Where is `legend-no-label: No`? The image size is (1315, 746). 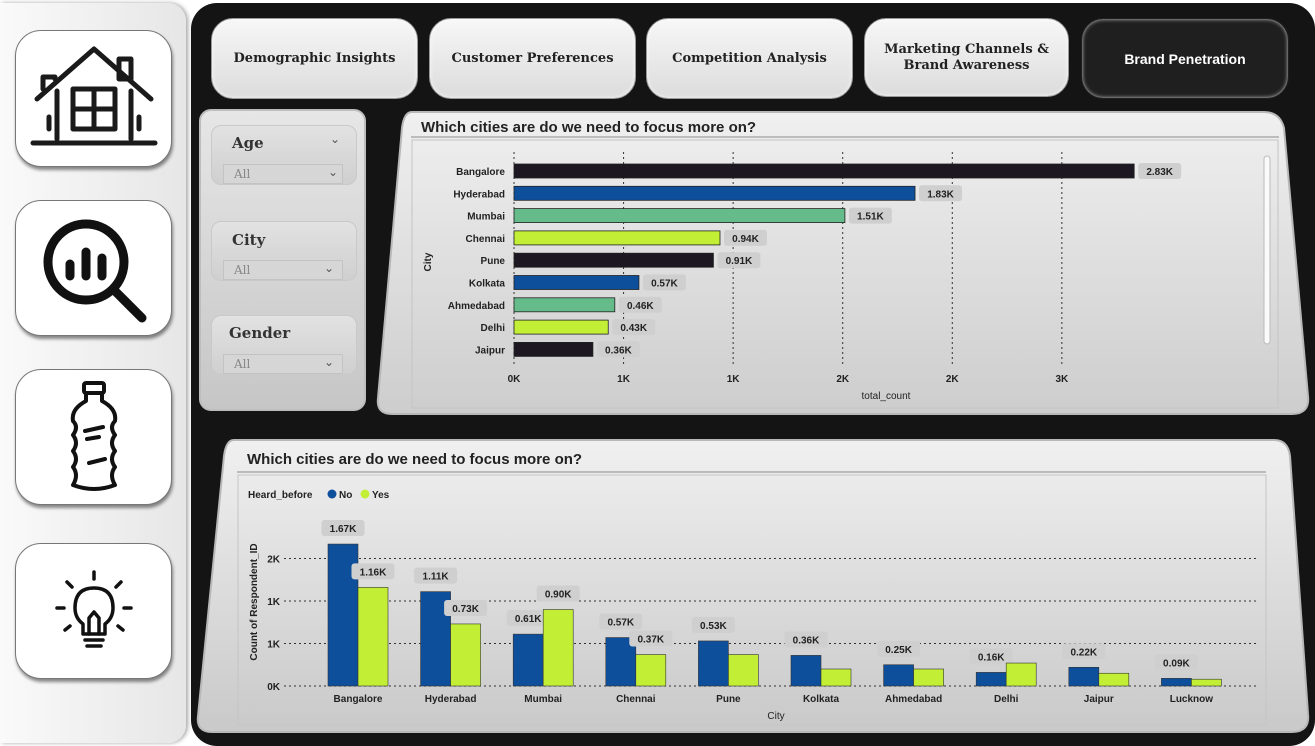
legend-no-label: No is located at coordinates (345, 495).